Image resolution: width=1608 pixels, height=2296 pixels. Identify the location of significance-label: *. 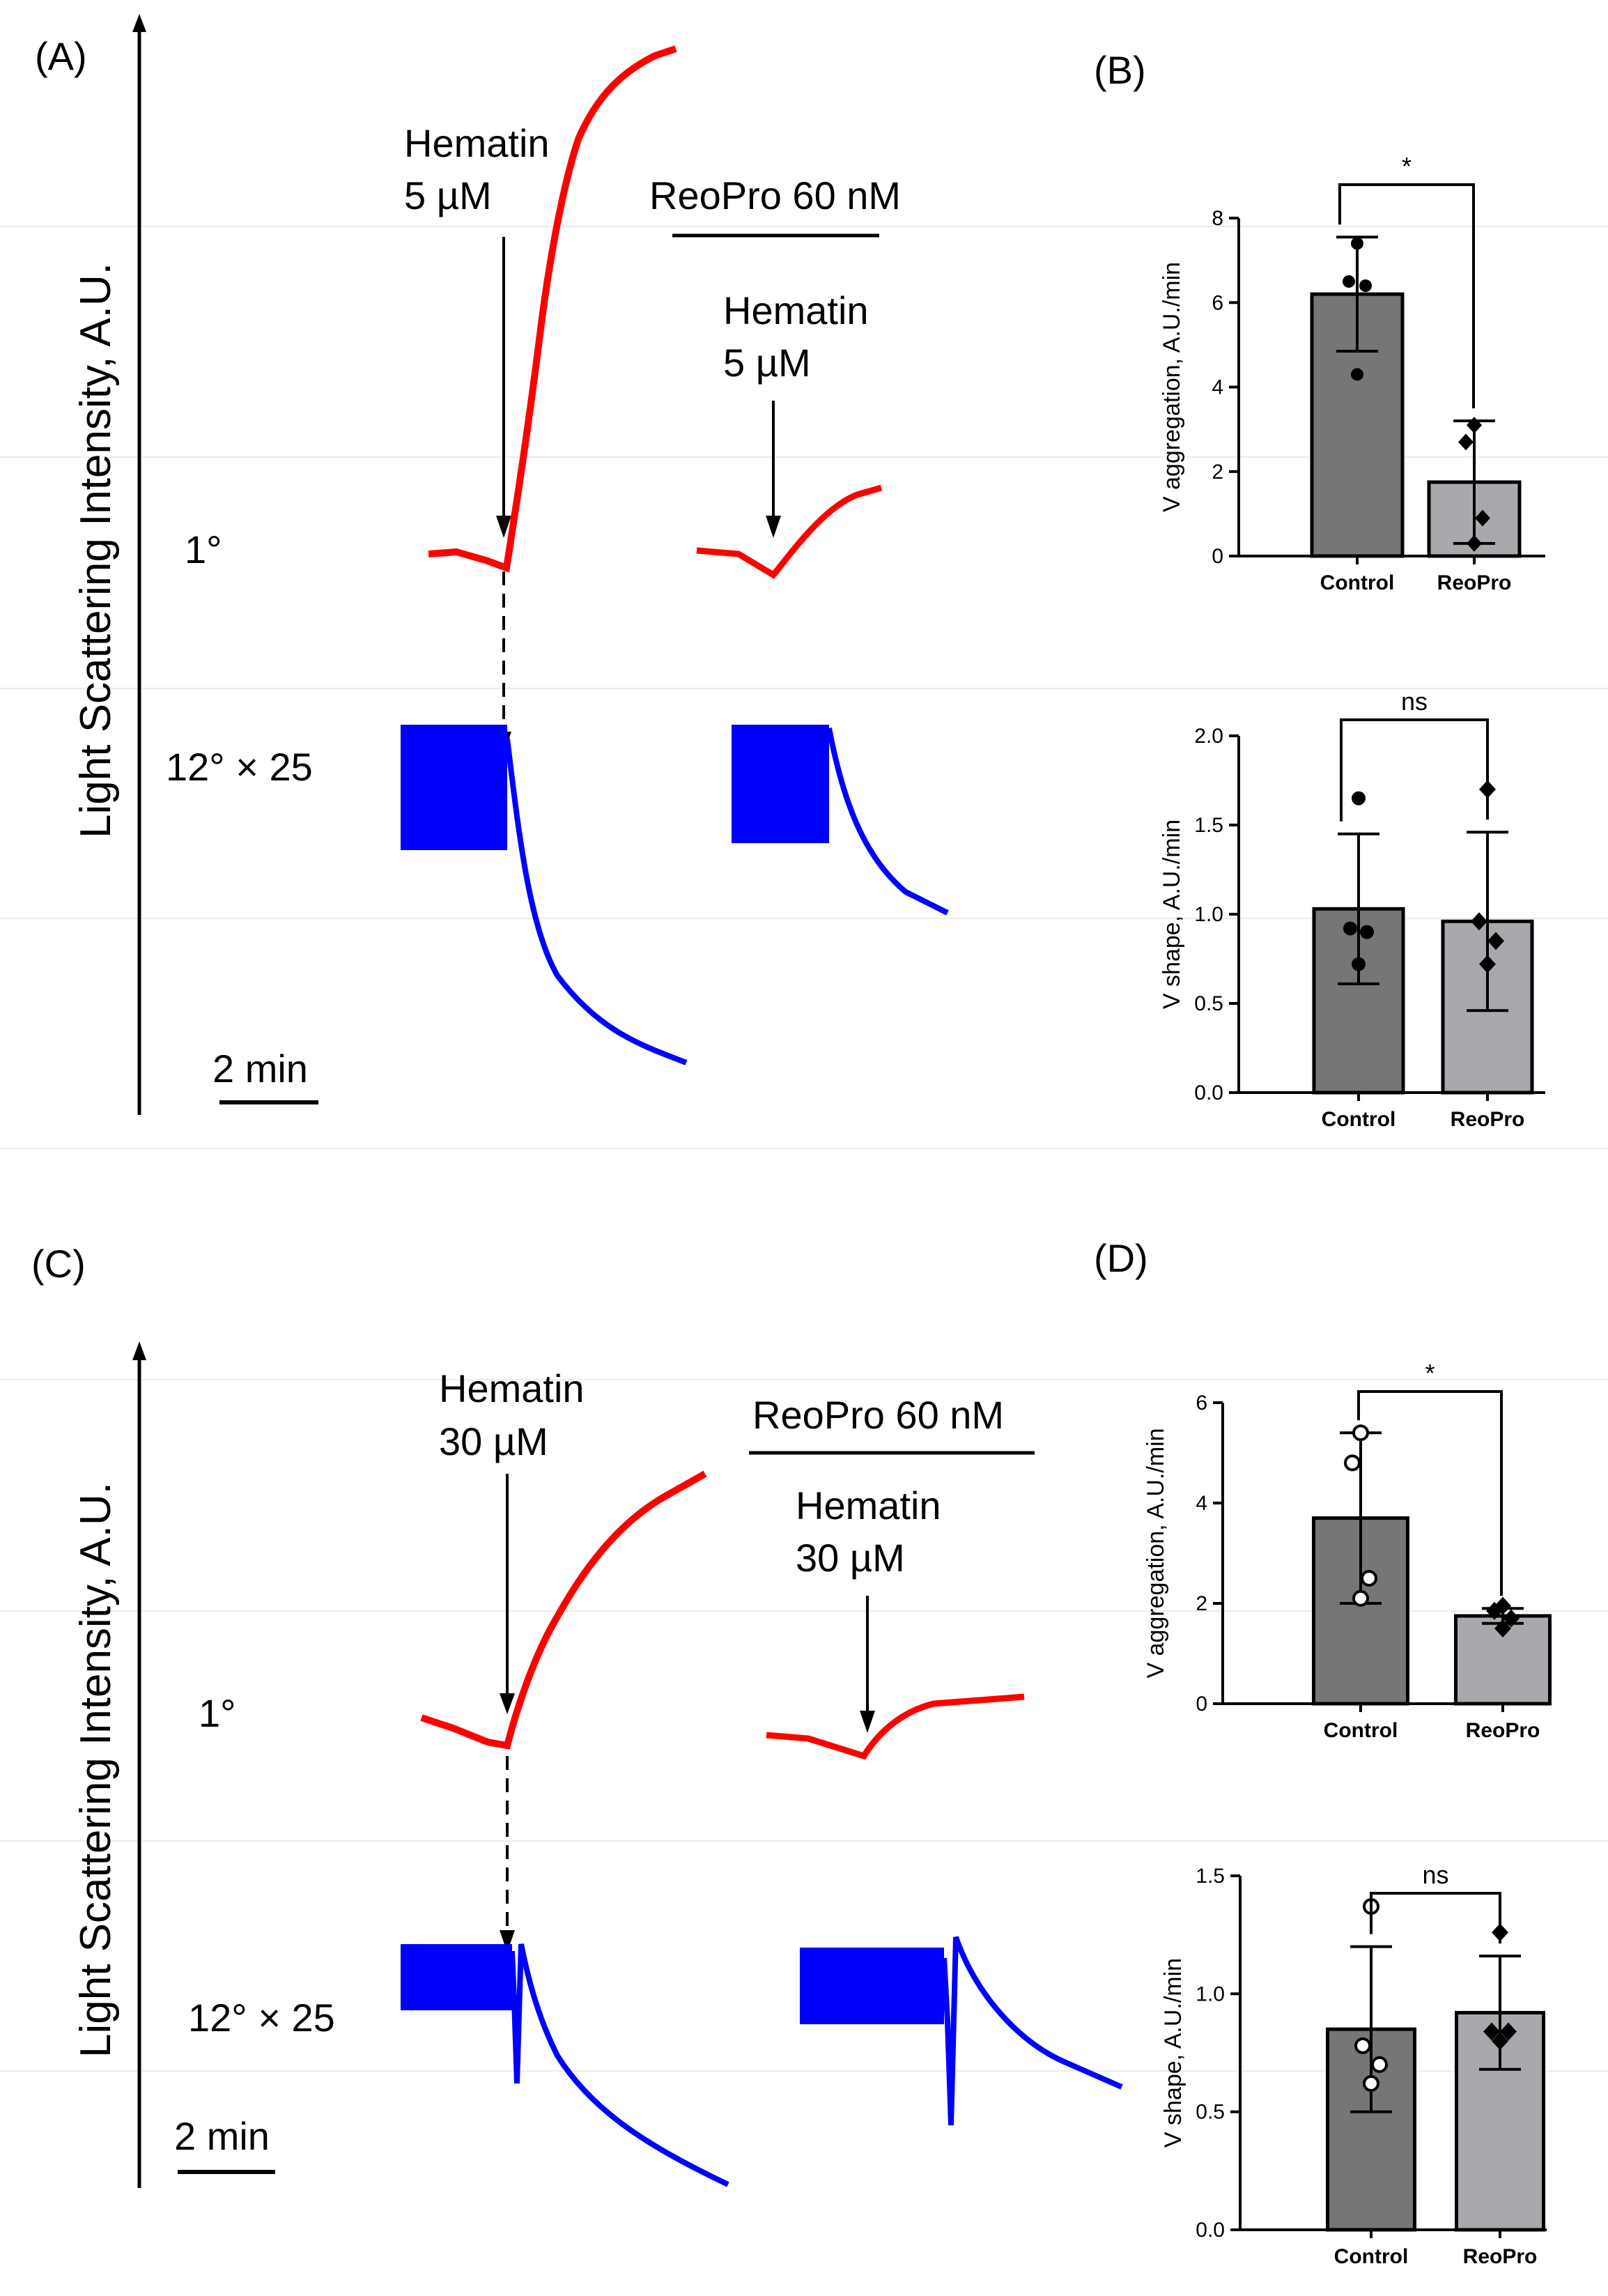
(1407, 166).